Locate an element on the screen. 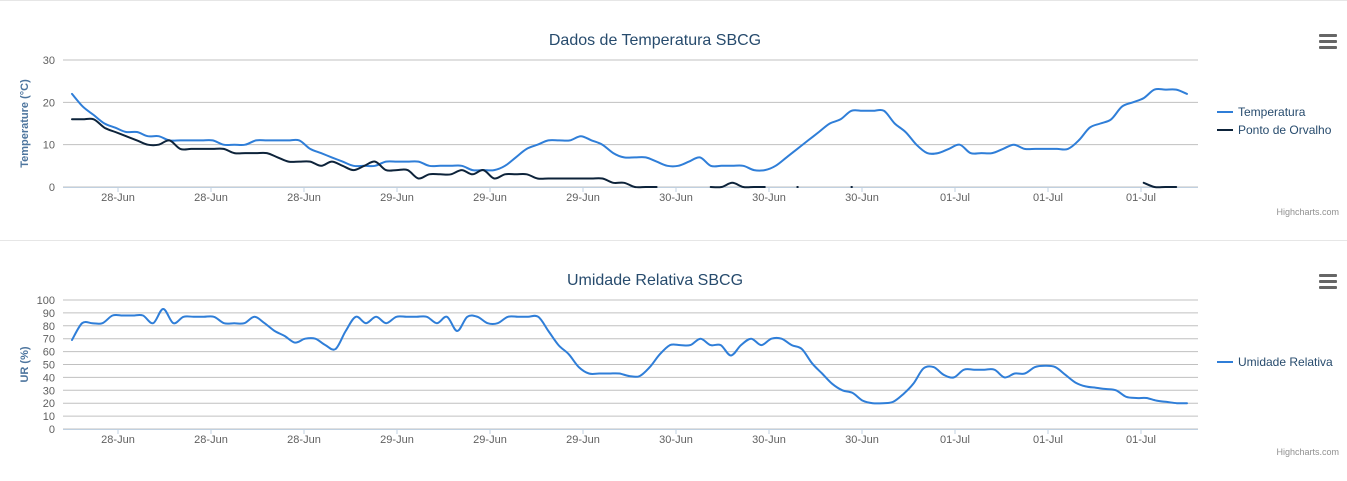 This screenshot has width=1347, height=481. series-line-temperatura is located at coordinates (629, 129).